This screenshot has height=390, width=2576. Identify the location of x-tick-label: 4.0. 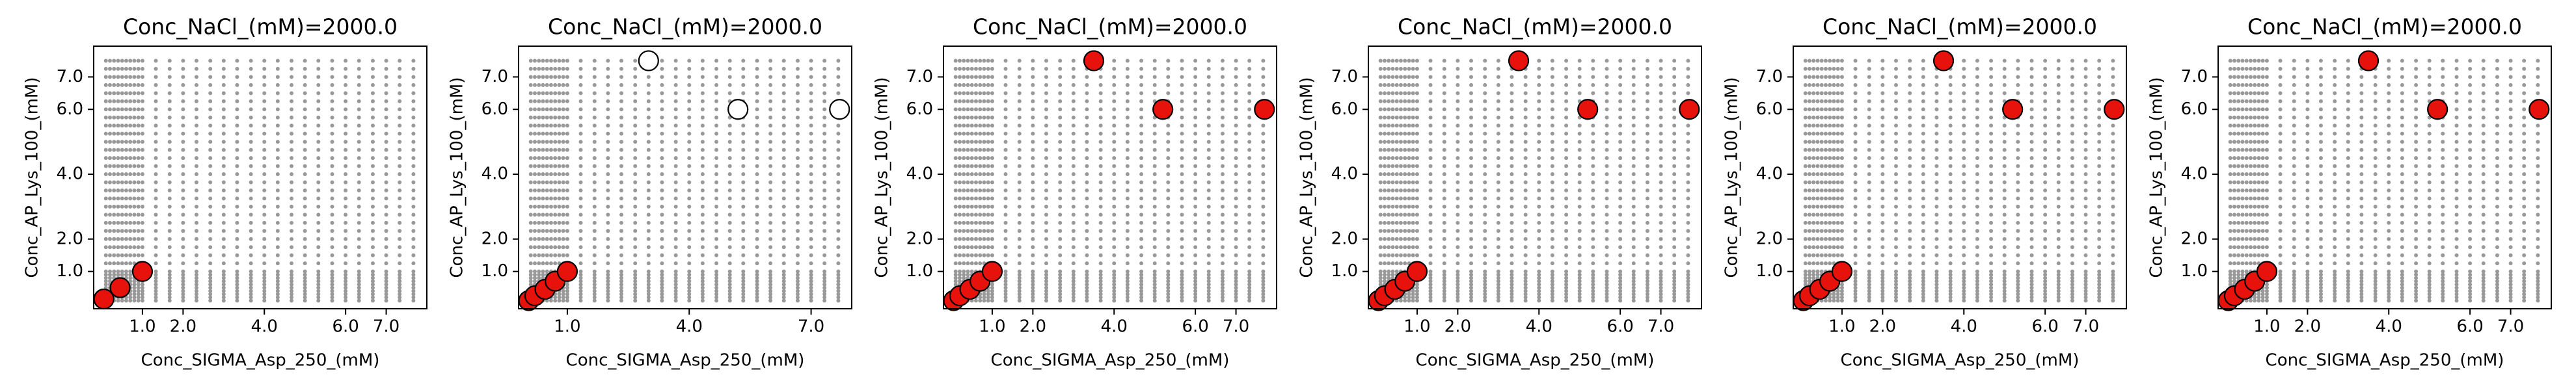
(1539, 327).